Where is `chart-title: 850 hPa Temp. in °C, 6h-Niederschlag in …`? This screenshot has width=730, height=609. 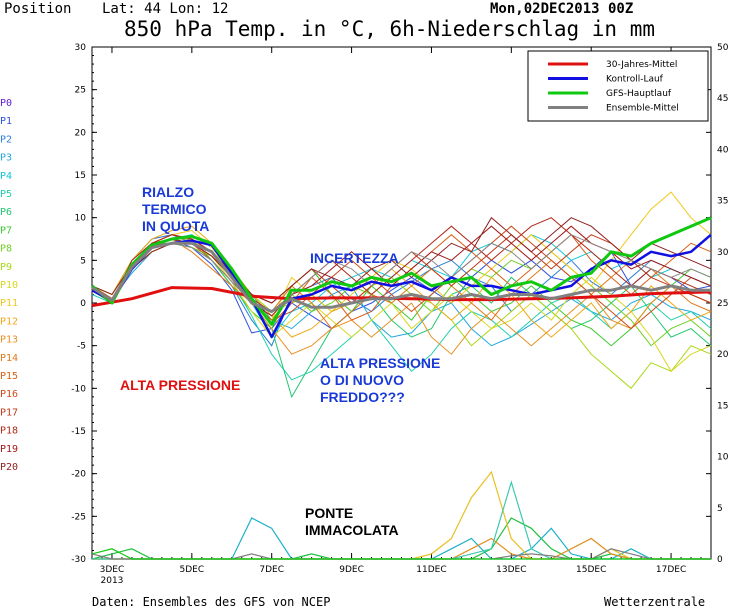 chart-title: 850 hPa Temp. in °C, 6h-Niederschlag in … is located at coordinates (389, 29).